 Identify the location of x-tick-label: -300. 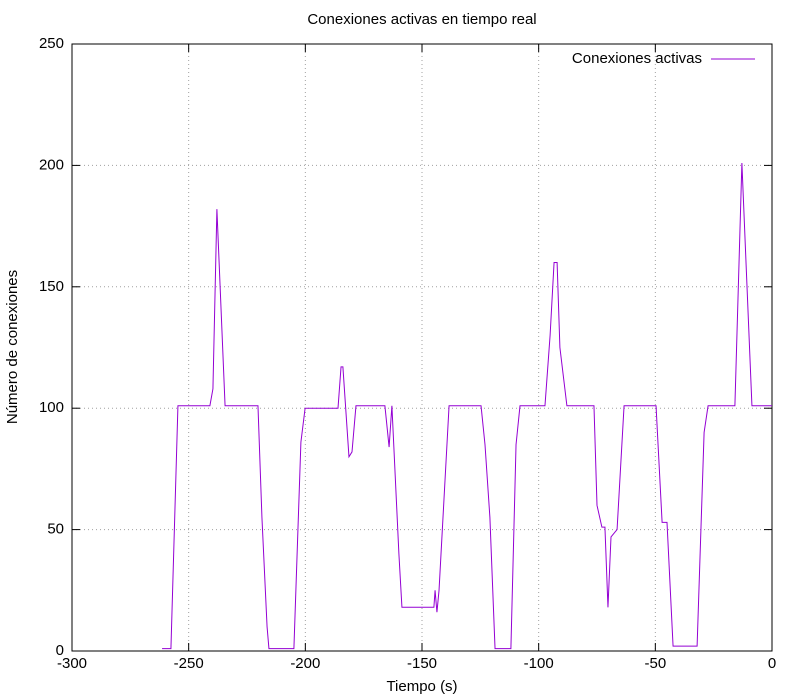
(72, 663).